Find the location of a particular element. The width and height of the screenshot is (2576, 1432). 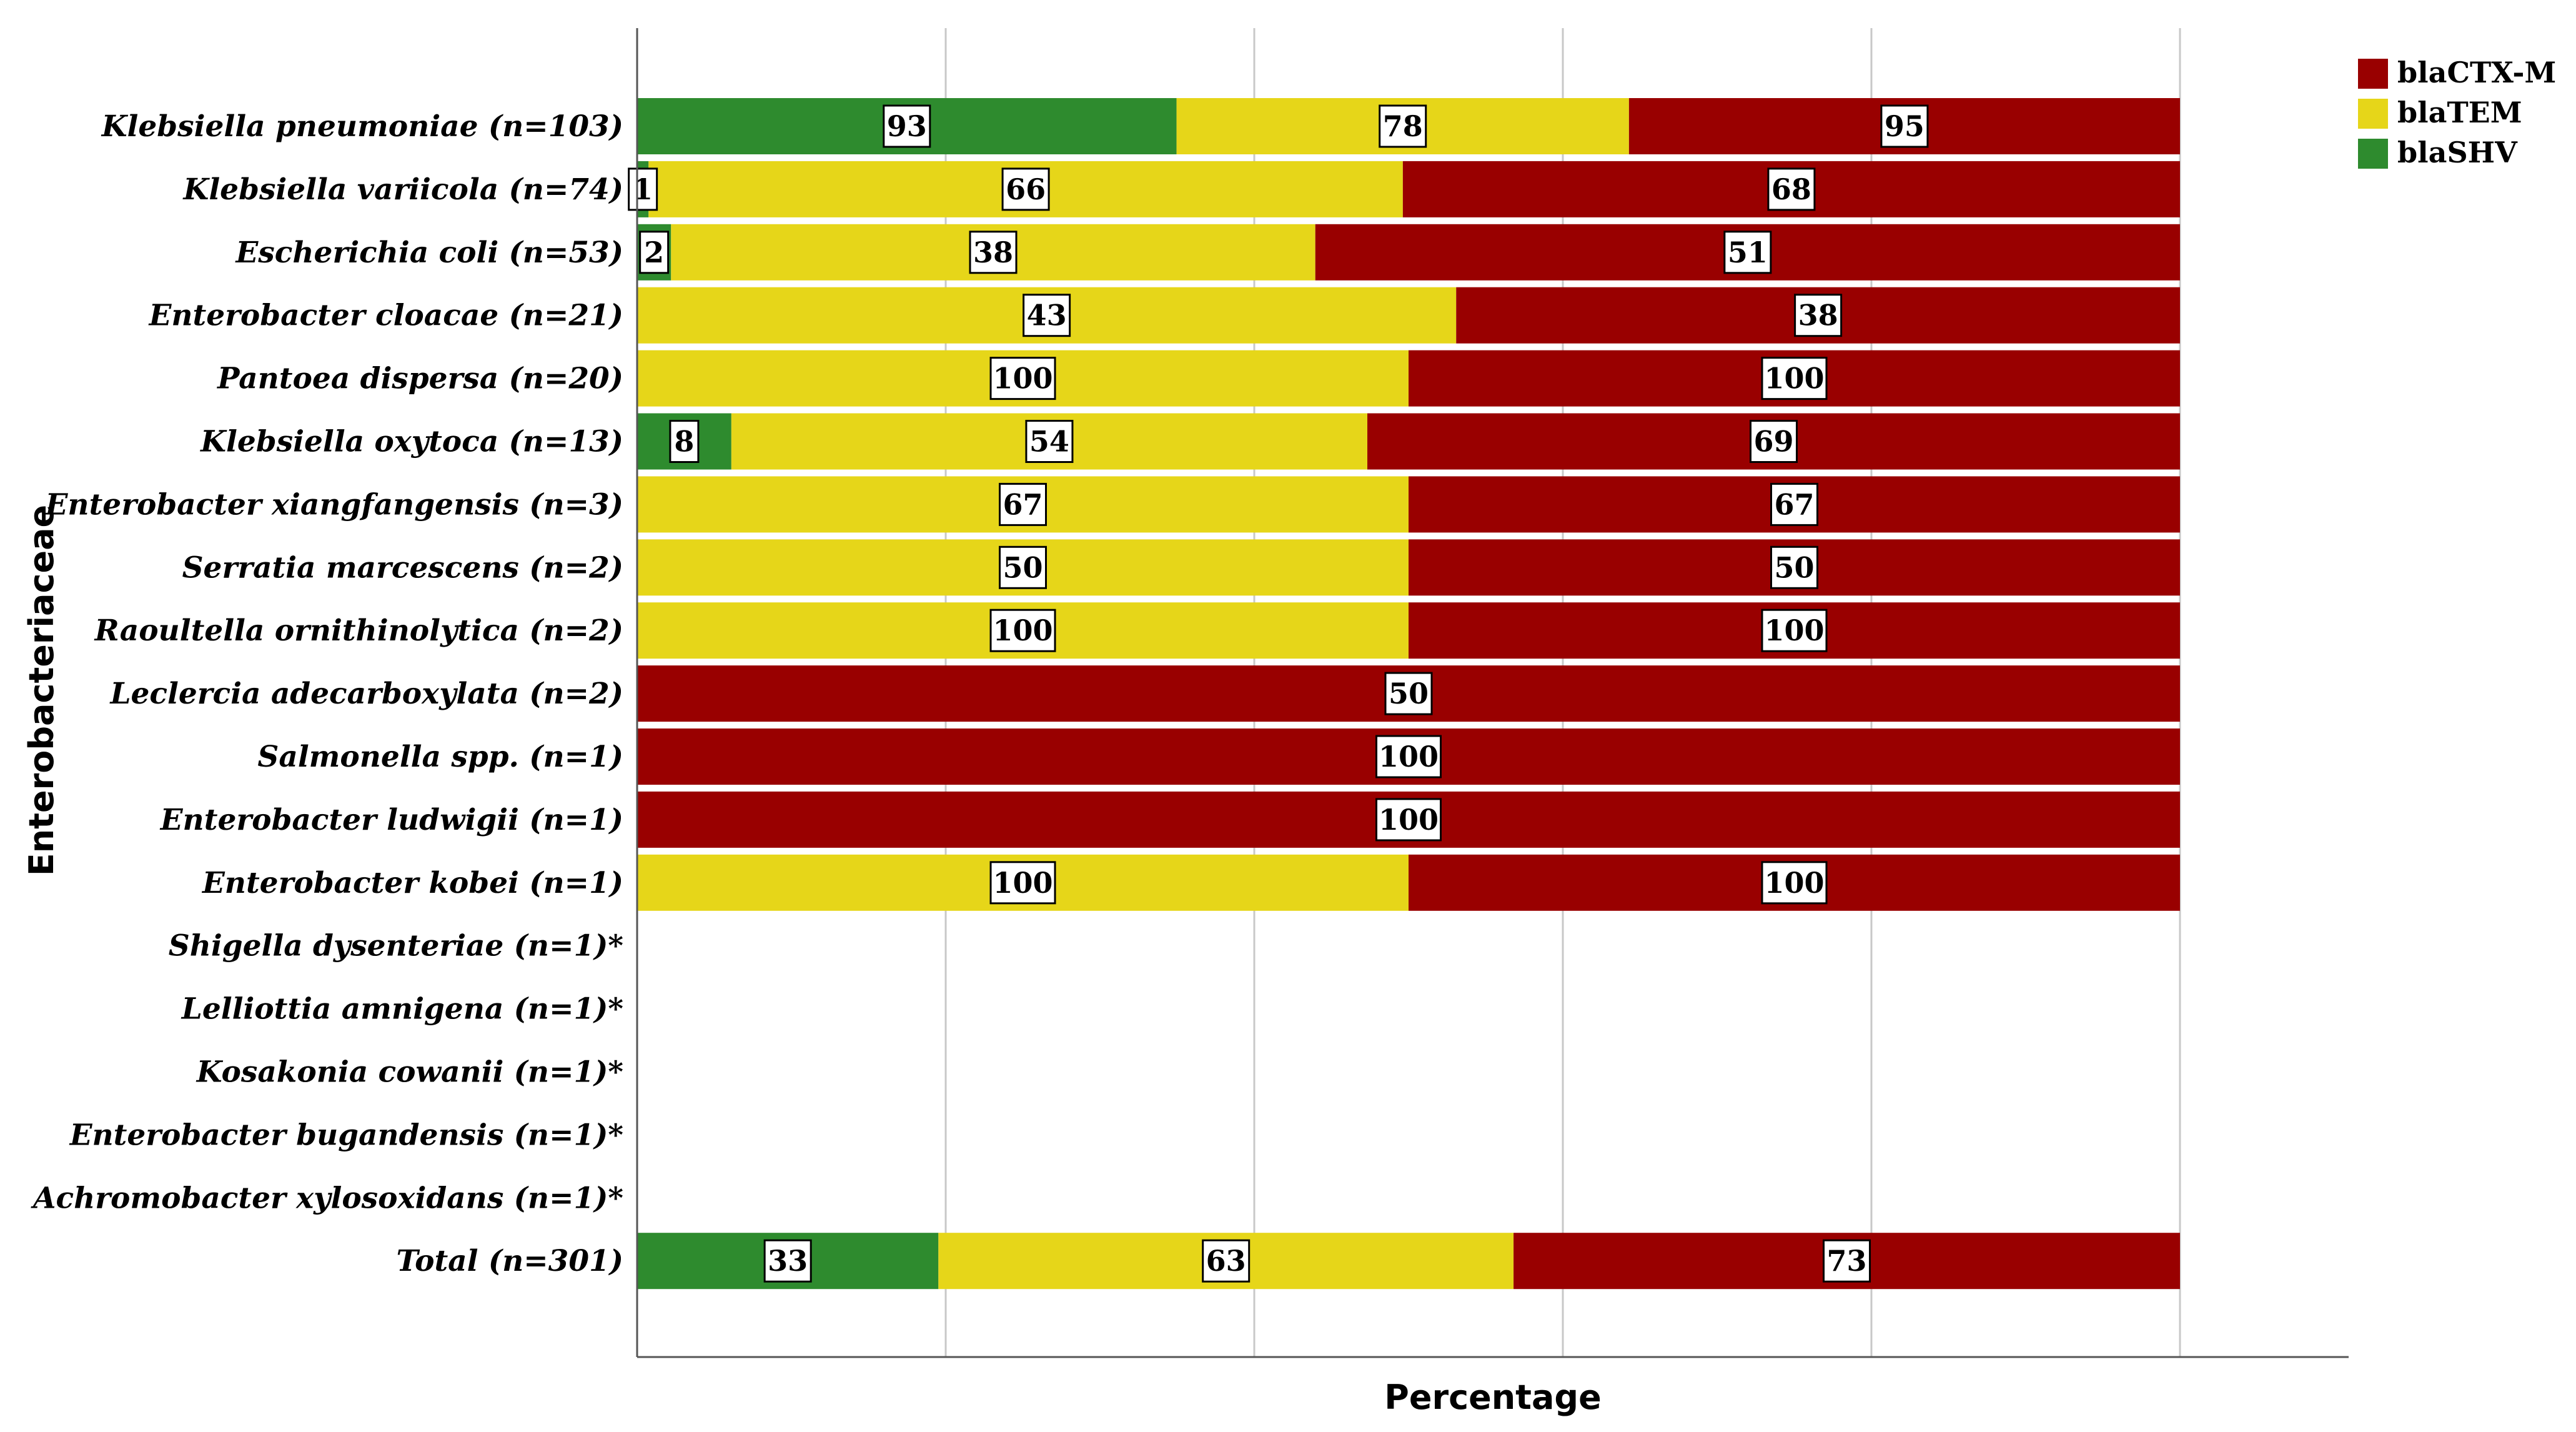

y-axis-title: Enterobacteriaceae is located at coordinates (41, 691).